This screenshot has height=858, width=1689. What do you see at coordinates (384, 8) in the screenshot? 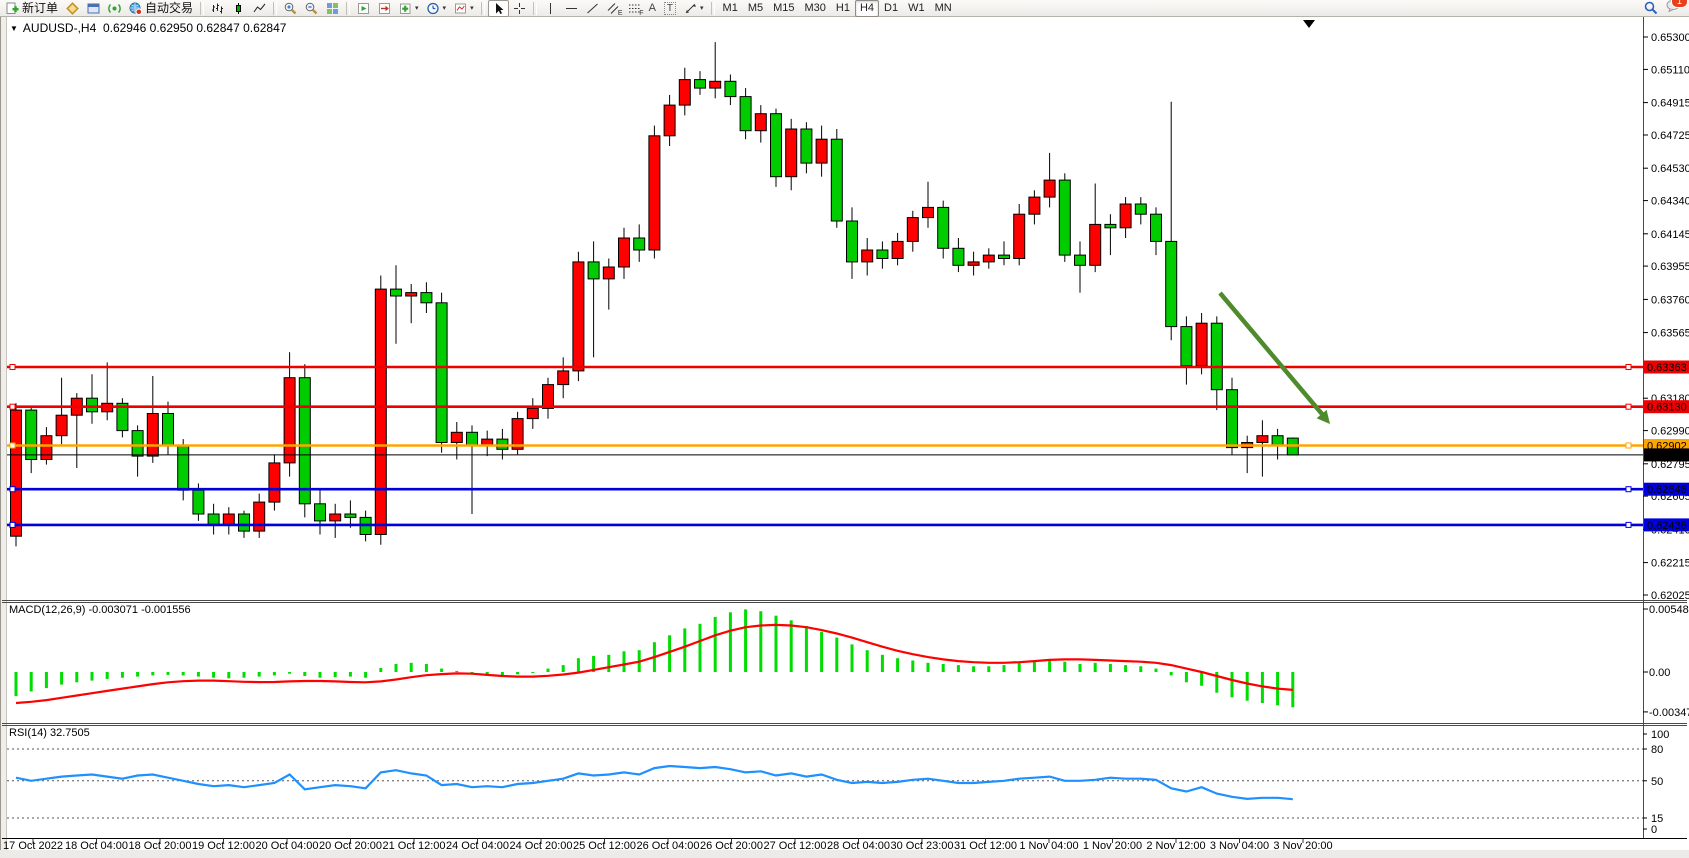
I see `chart-shift-button` at bounding box center [384, 8].